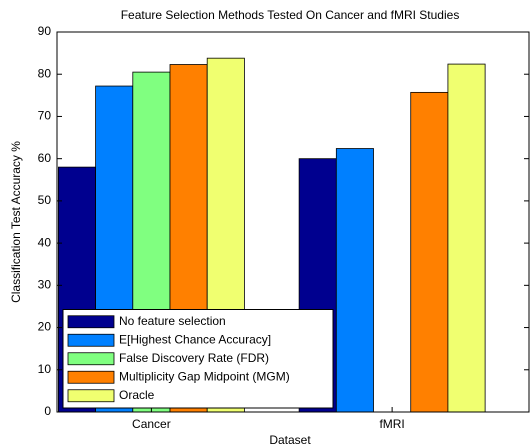 The image size is (531, 448). What do you see at coordinates (290, 440) in the screenshot?
I see `x-axis-label: Dataset` at bounding box center [290, 440].